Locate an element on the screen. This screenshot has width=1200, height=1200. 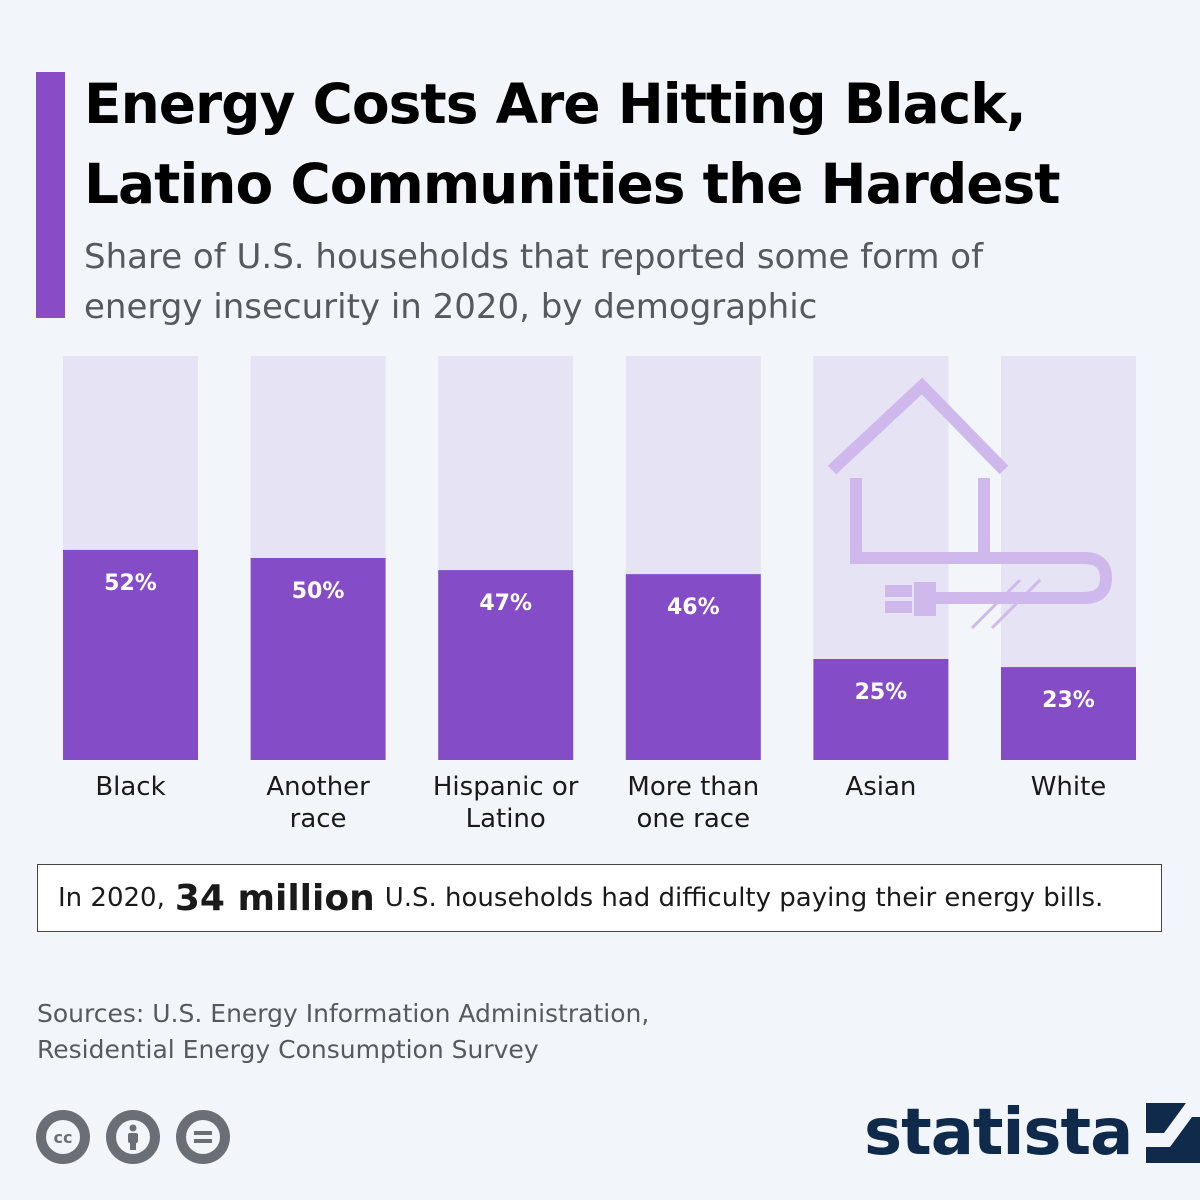
category-label: White is located at coordinates (1069, 787).